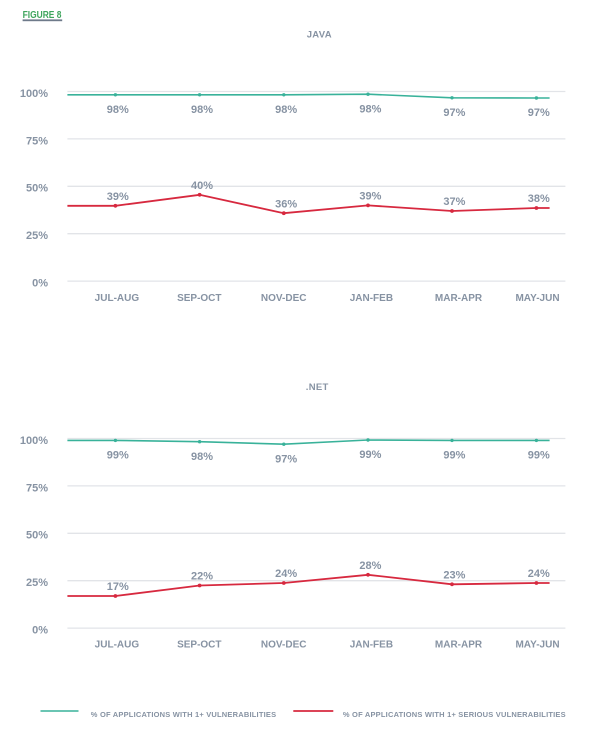  Describe the element at coordinates (454, 202) in the screenshot. I see `svg-text: 37%` at that location.